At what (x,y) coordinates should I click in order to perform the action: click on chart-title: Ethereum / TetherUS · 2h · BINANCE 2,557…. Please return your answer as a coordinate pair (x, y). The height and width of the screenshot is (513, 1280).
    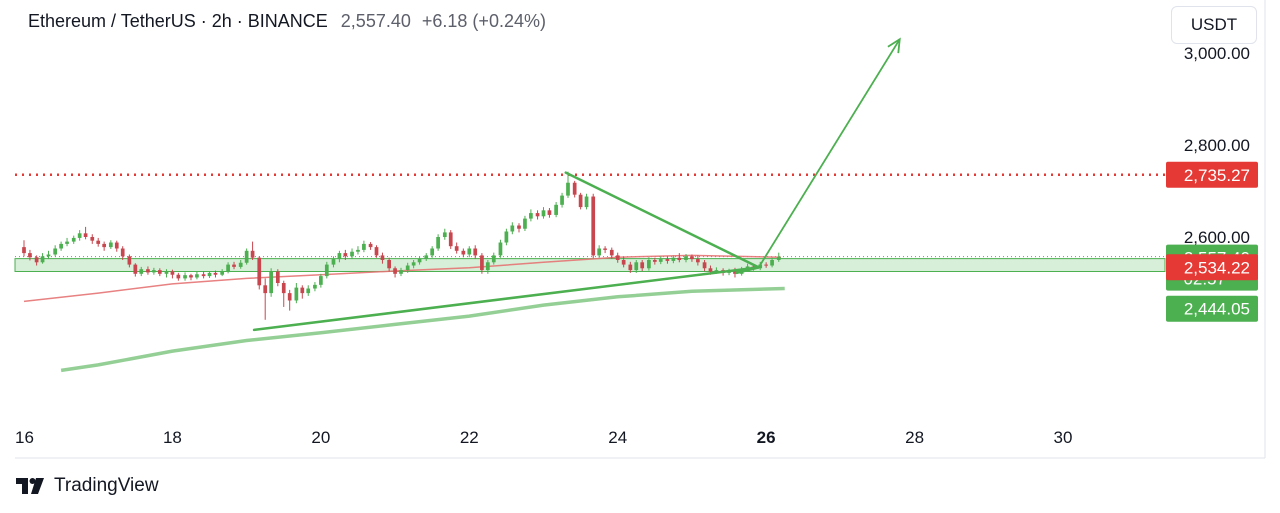
    Looking at the image, I should click on (287, 21).